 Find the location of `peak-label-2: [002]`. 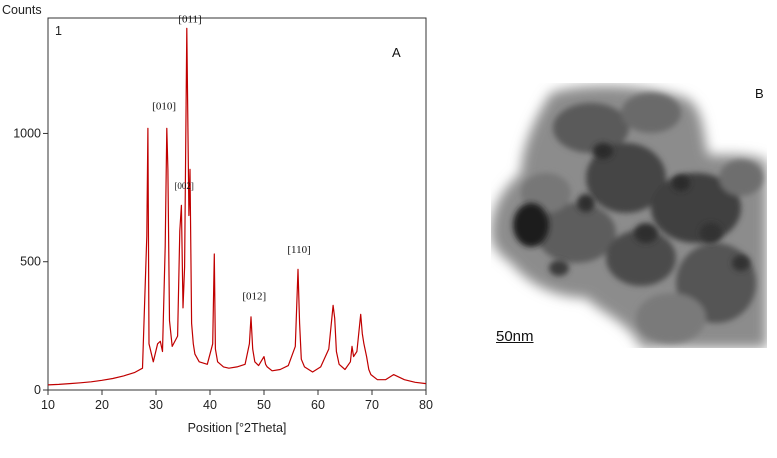

peak-label-2: [002] is located at coordinates (184, 186).